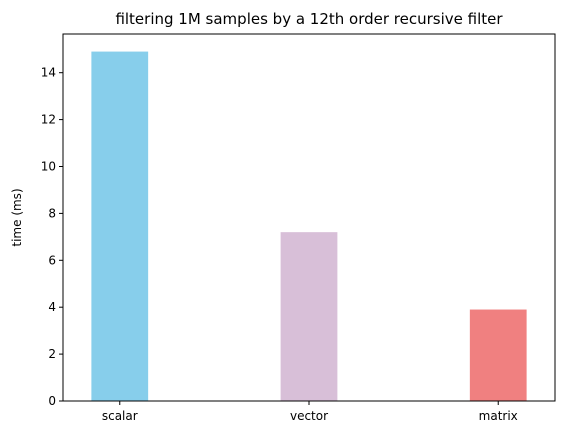 This screenshot has width=562, height=435. I want to click on x-axis-ticks: scalar vector matrix, so click(310, 412).